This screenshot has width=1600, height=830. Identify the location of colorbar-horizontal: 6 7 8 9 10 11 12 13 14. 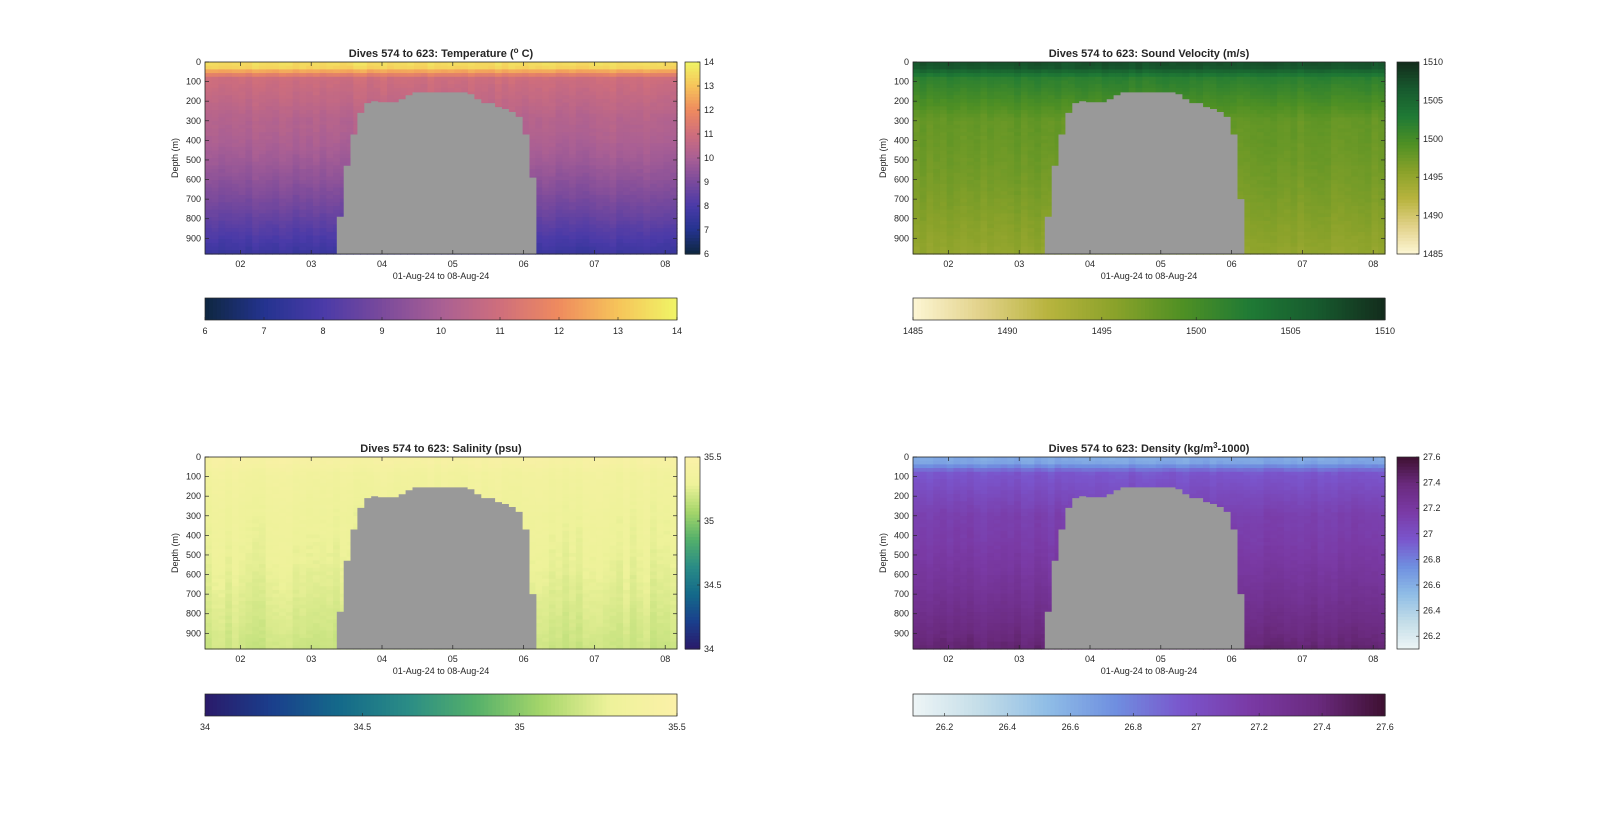
(442, 316).